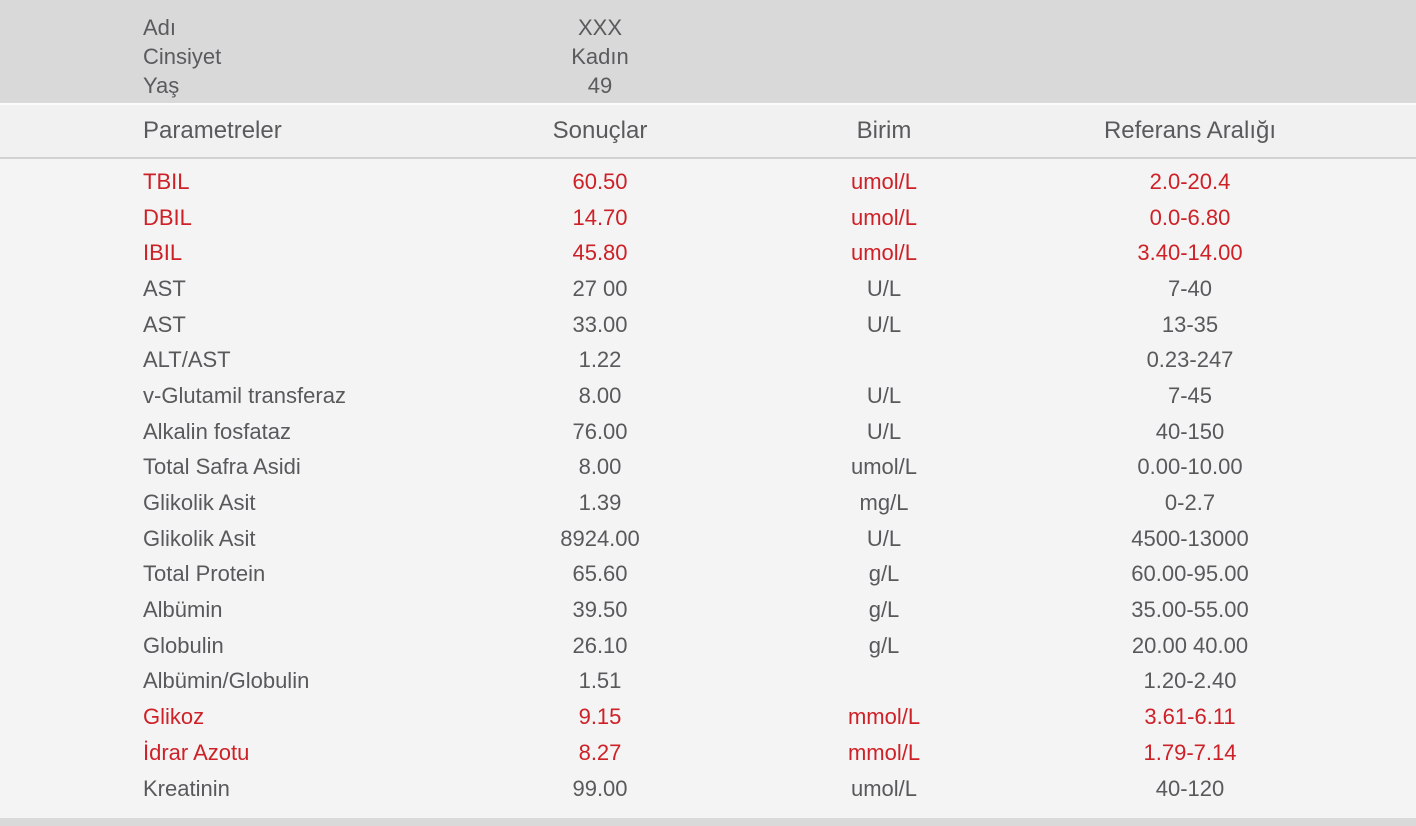 The image size is (1416, 826). Describe the element at coordinates (1190, 130) in the screenshot. I see `column-header-reference: Referans Aralığı` at that location.